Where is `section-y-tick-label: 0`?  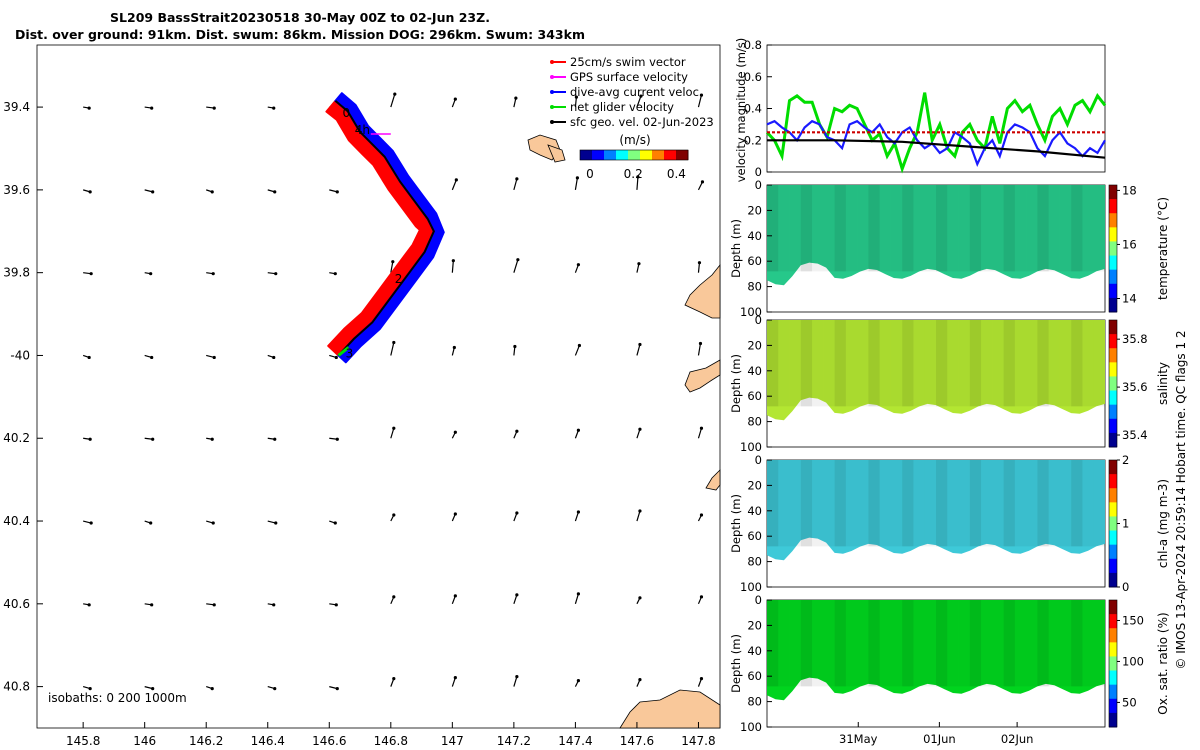 section-y-tick-label: 0 is located at coordinates (758, 600).